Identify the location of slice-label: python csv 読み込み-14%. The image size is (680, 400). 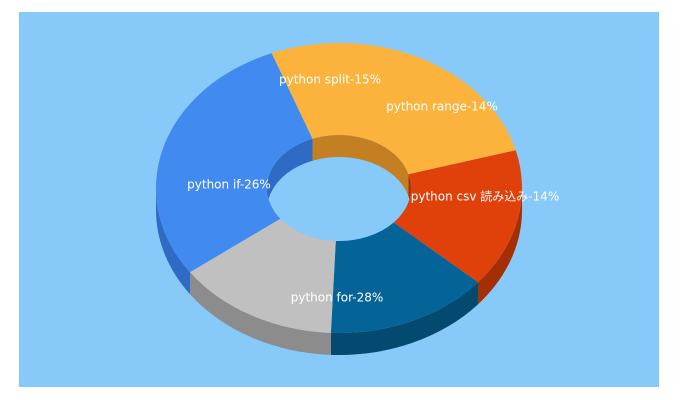
(485, 196).